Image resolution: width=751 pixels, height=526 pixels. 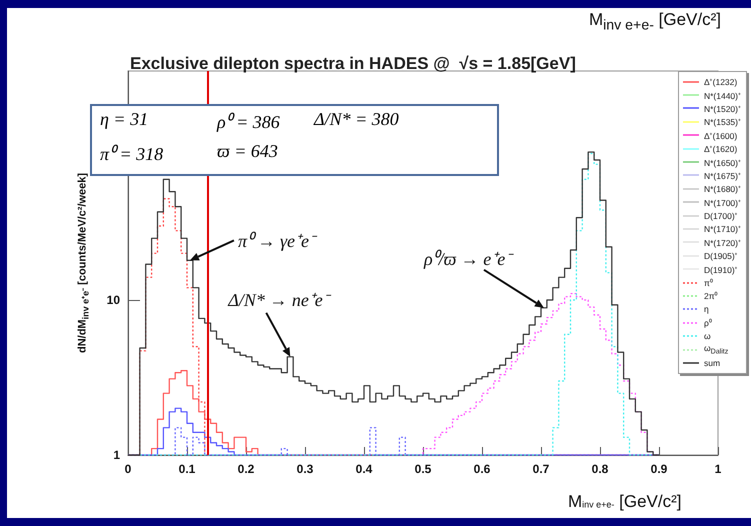 What do you see at coordinates (722, 242) in the screenshot?
I see `legend-label: N*(1720)⁺` at bounding box center [722, 242].